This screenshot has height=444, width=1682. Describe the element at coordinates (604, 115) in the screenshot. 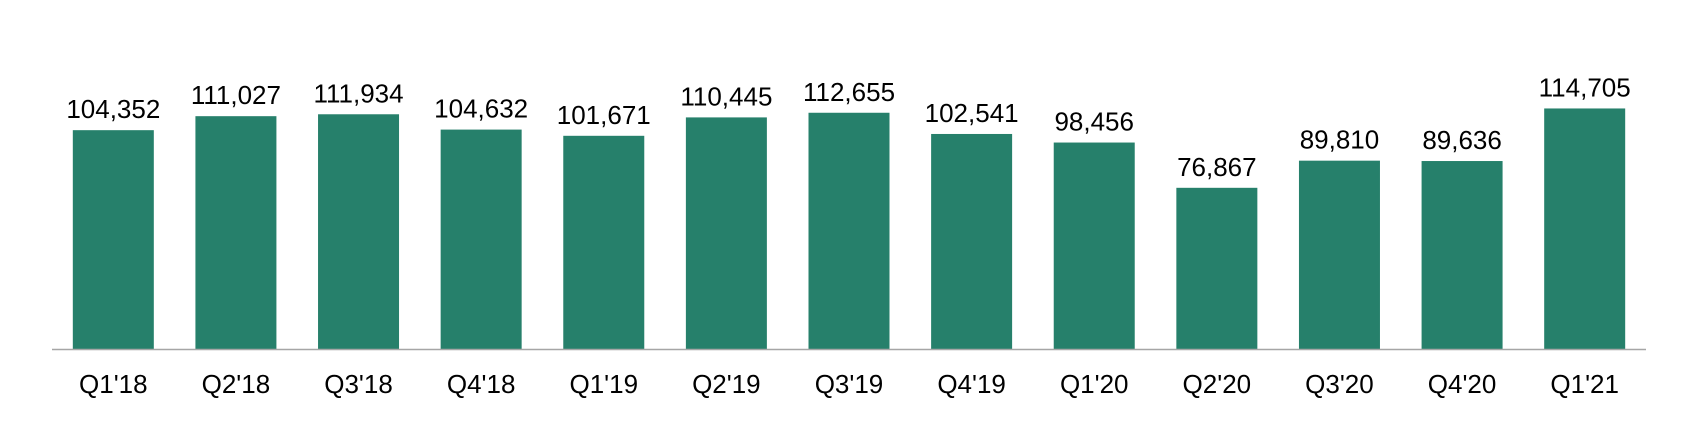

I see `data-label-Q1'19: 101,671` at that location.